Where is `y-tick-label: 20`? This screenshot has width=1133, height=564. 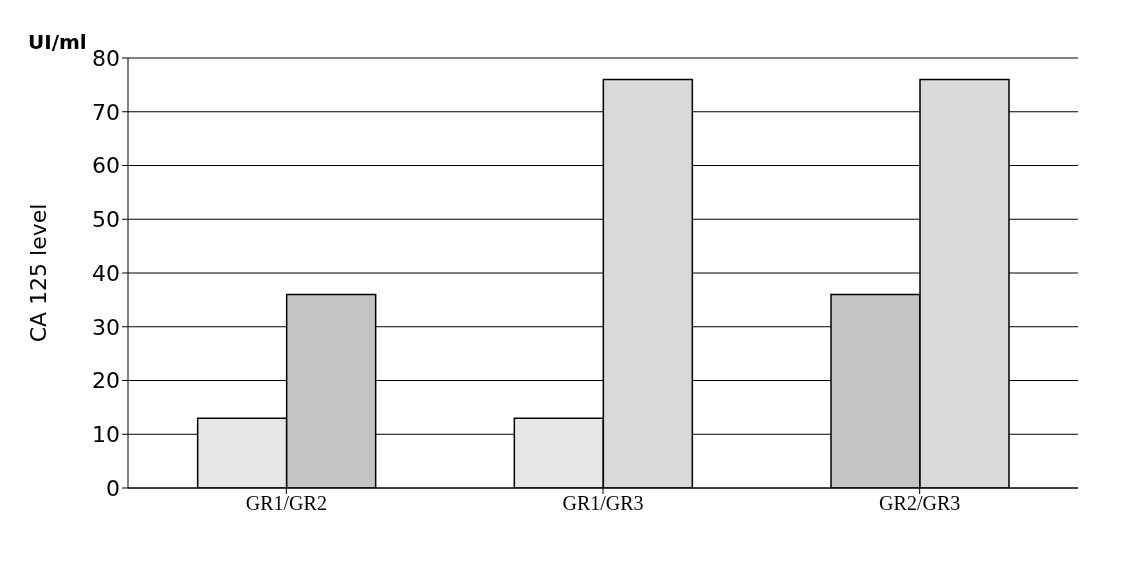 y-tick-label: 20 is located at coordinates (106, 381).